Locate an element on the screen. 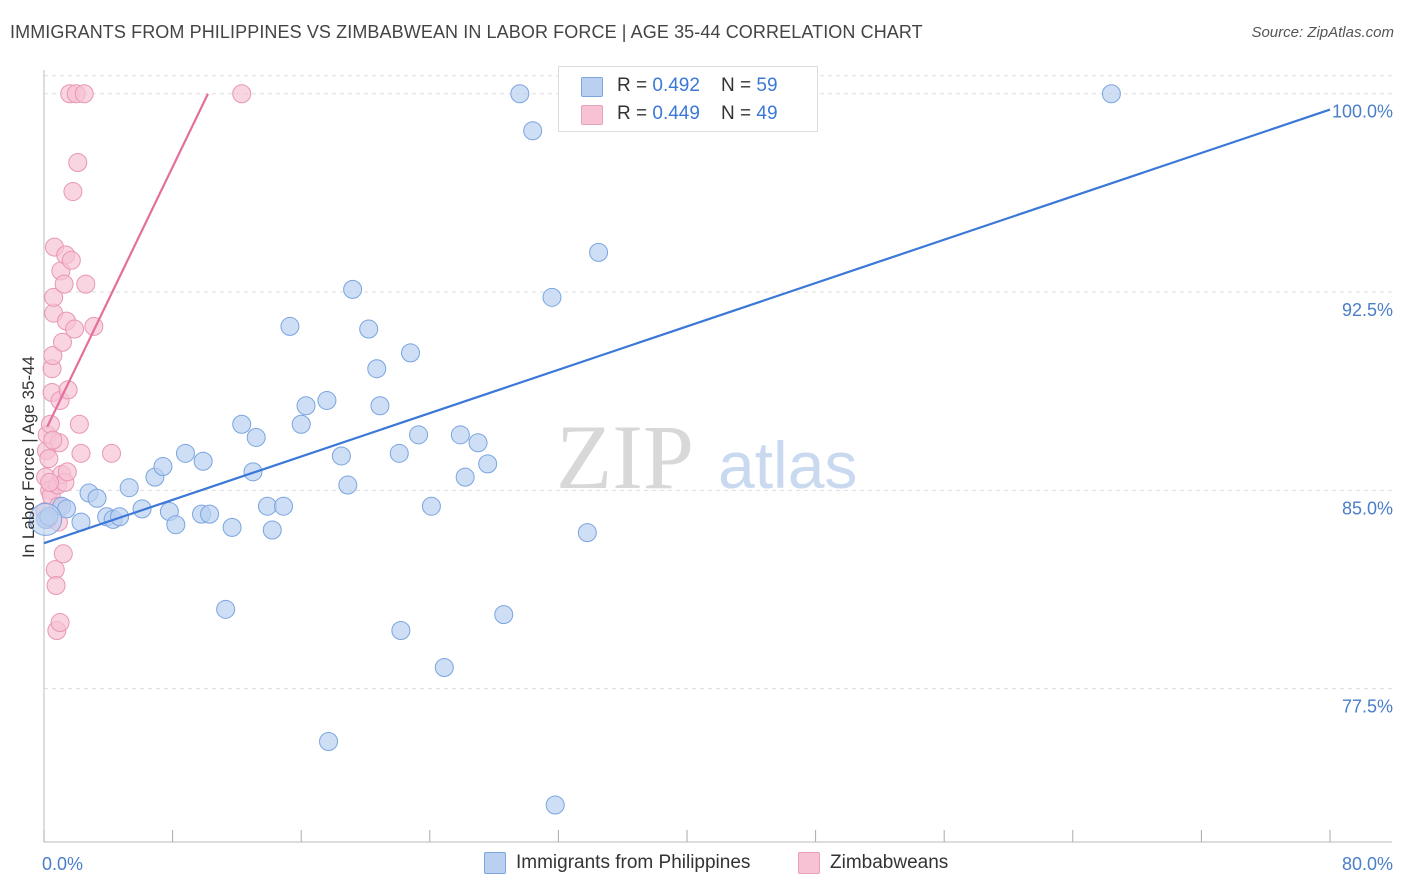 The height and width of the screenshot is (892, 1406). legend-swatch-blue is located at coordinates (592, 87).